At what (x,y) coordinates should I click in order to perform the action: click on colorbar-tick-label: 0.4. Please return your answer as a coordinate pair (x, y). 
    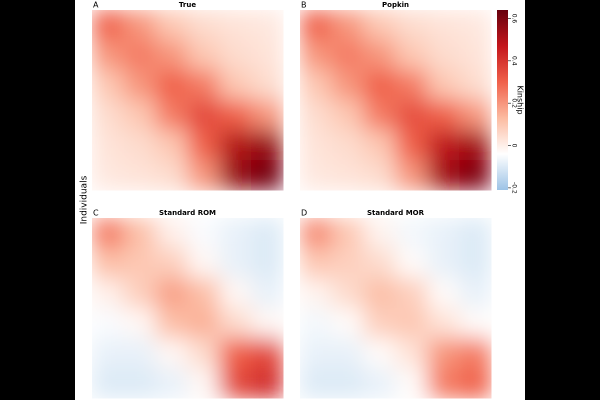
    Looking at the image, I should click on (514, 61).